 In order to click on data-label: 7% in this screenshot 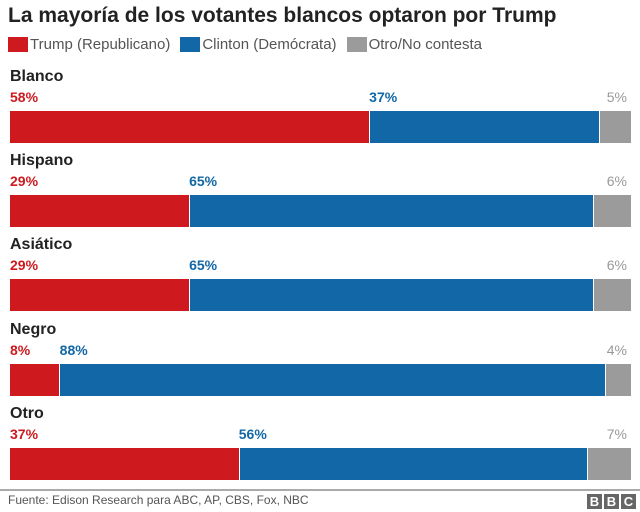, I will do `click(616, 433)`.